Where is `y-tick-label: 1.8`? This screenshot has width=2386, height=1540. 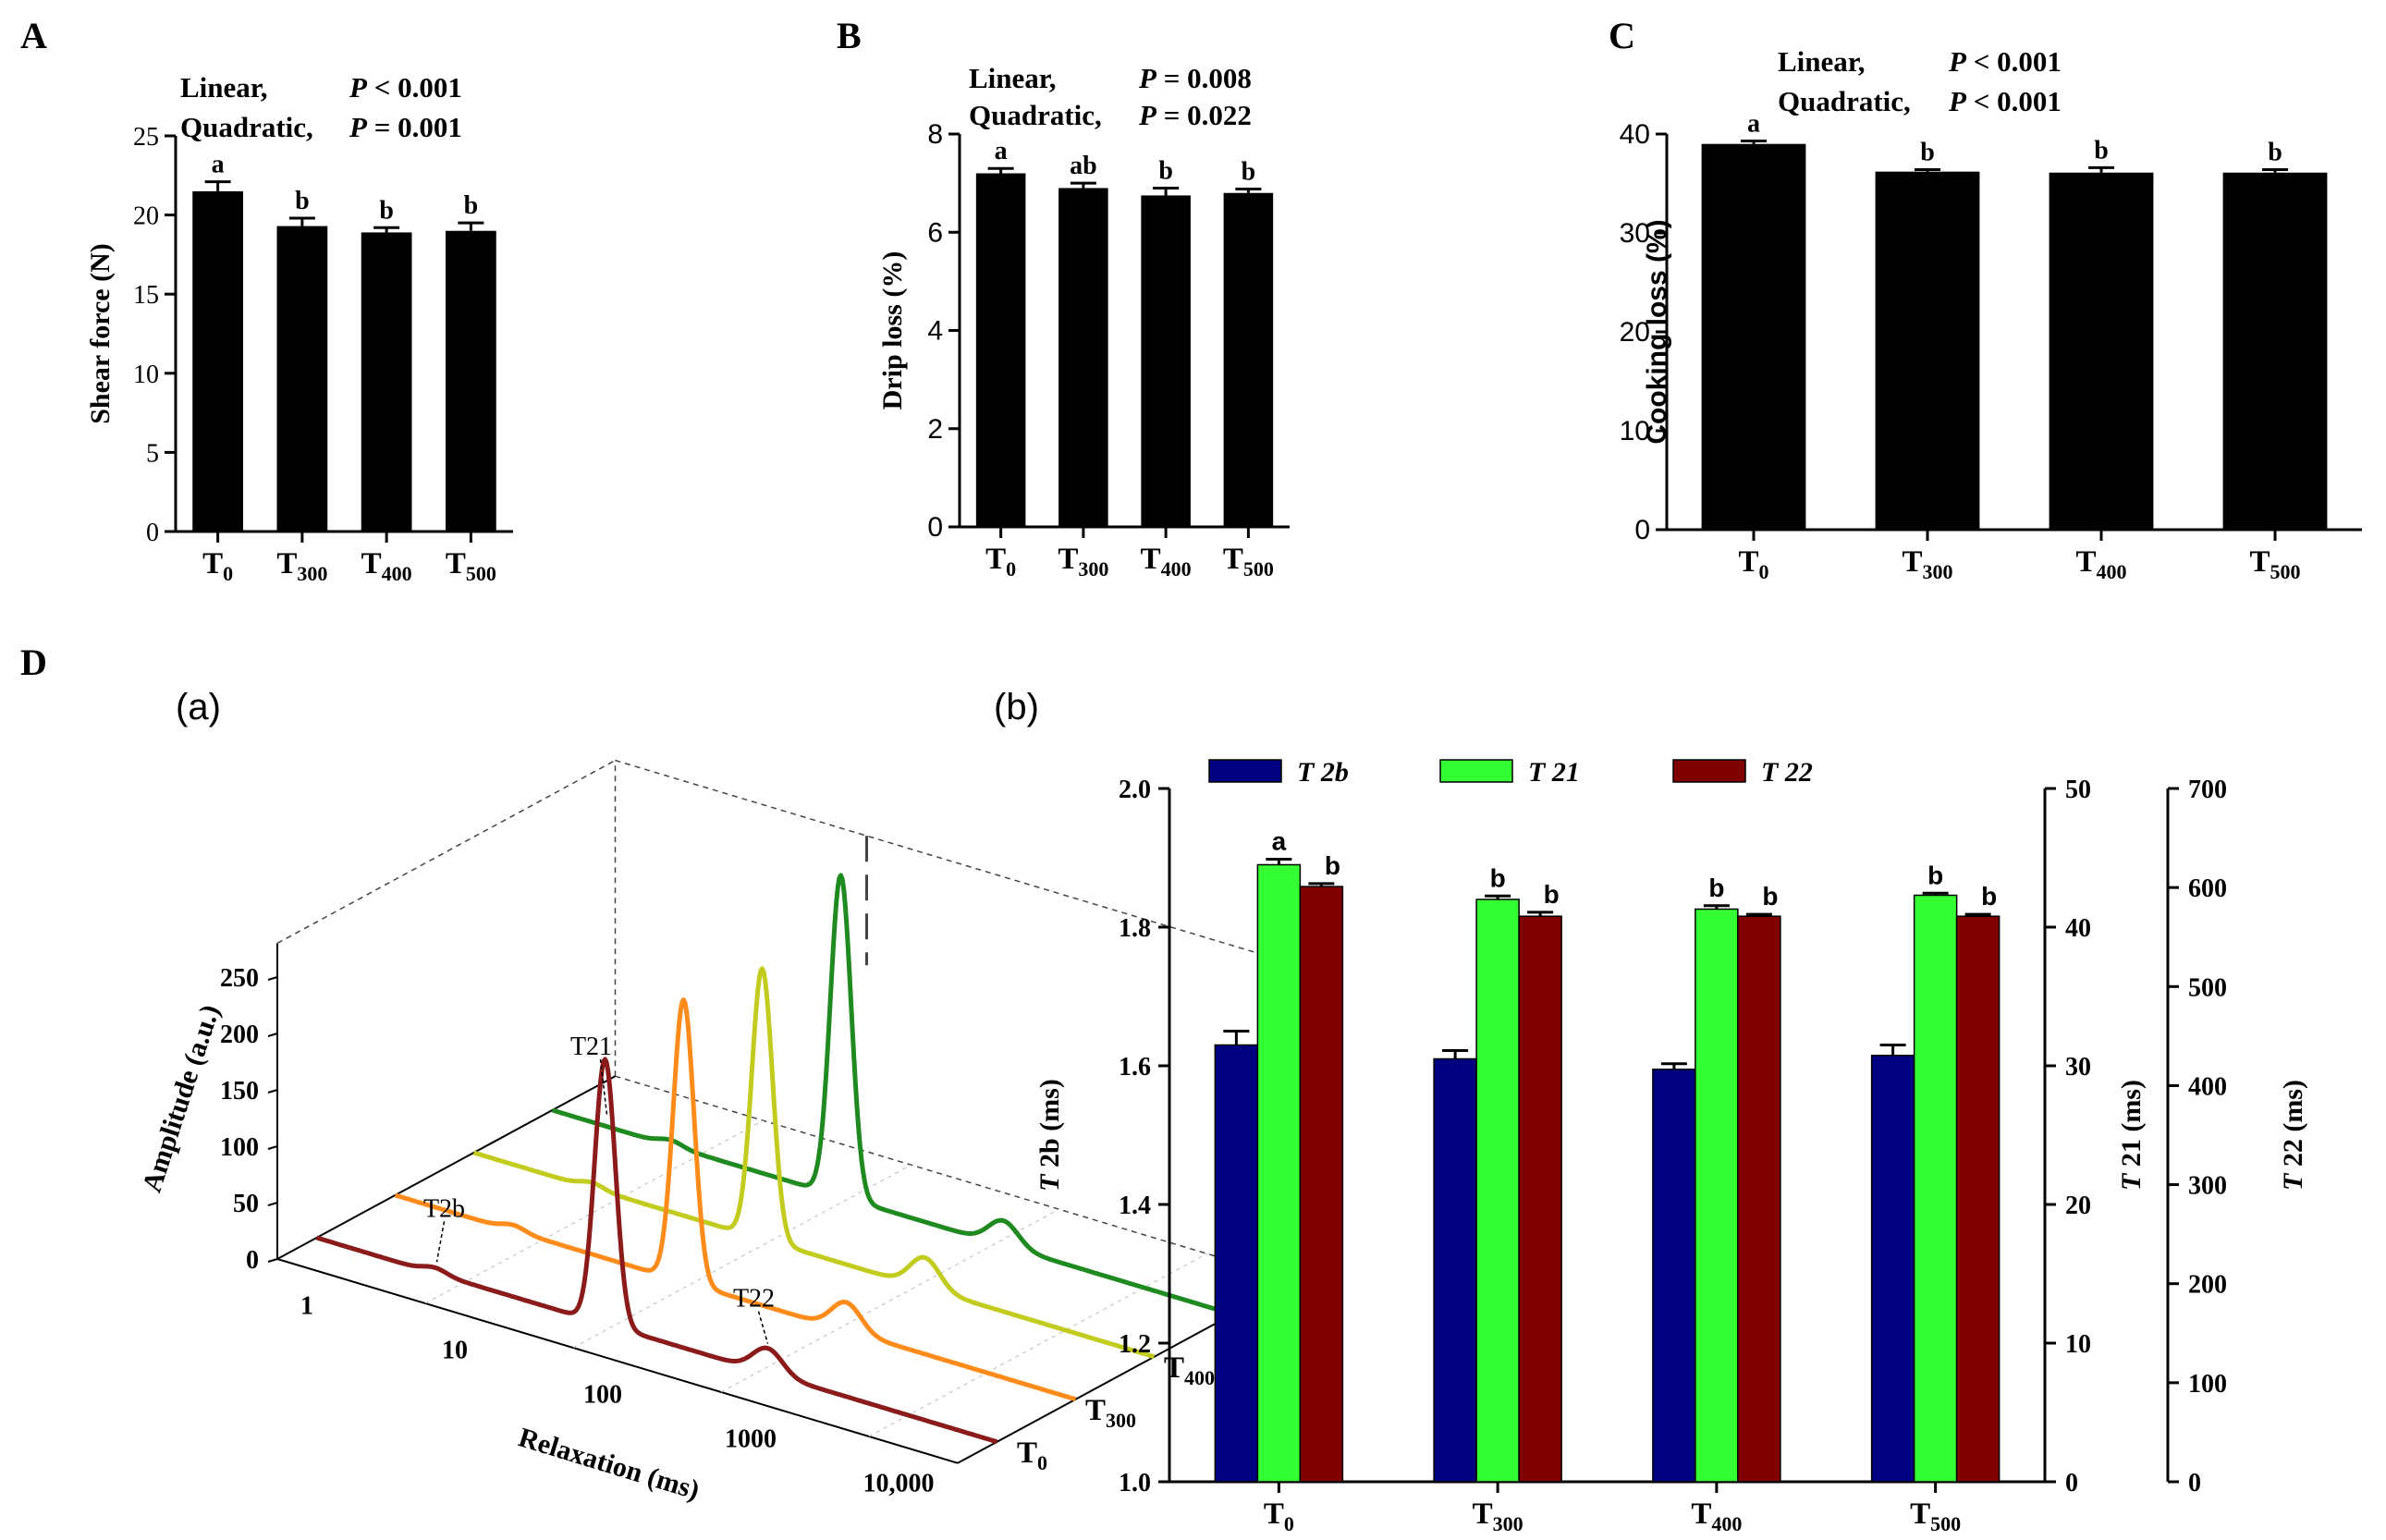 y-tick-label: 1.8 is located at coordinates (1135, 929).